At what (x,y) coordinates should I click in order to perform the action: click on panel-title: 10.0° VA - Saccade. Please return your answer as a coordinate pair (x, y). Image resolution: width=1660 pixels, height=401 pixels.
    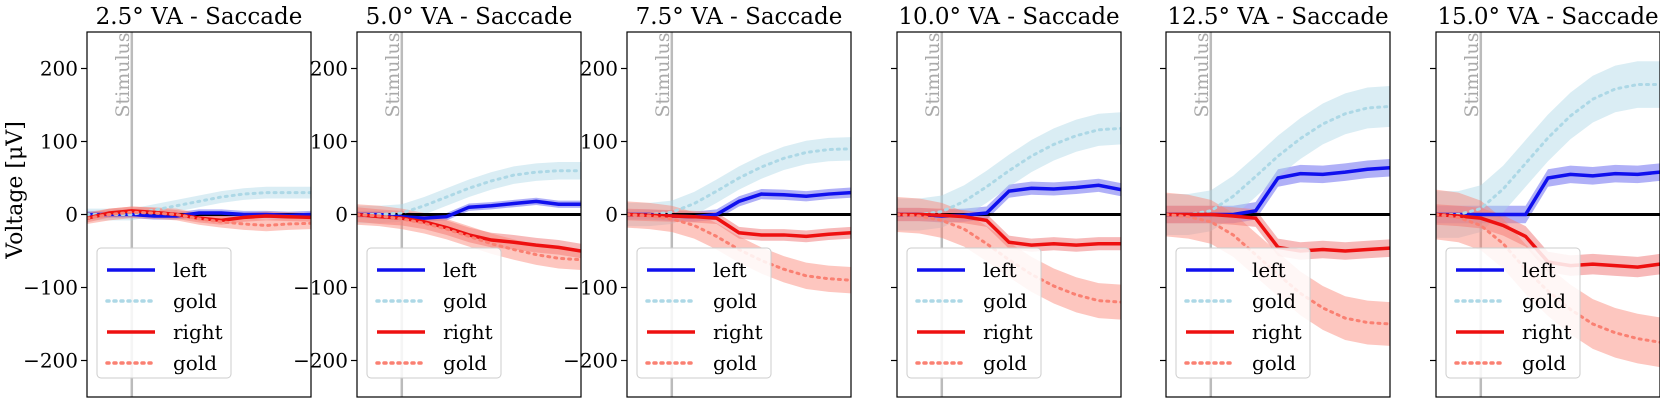
    Looking at the image, I should click on (1008, 17).